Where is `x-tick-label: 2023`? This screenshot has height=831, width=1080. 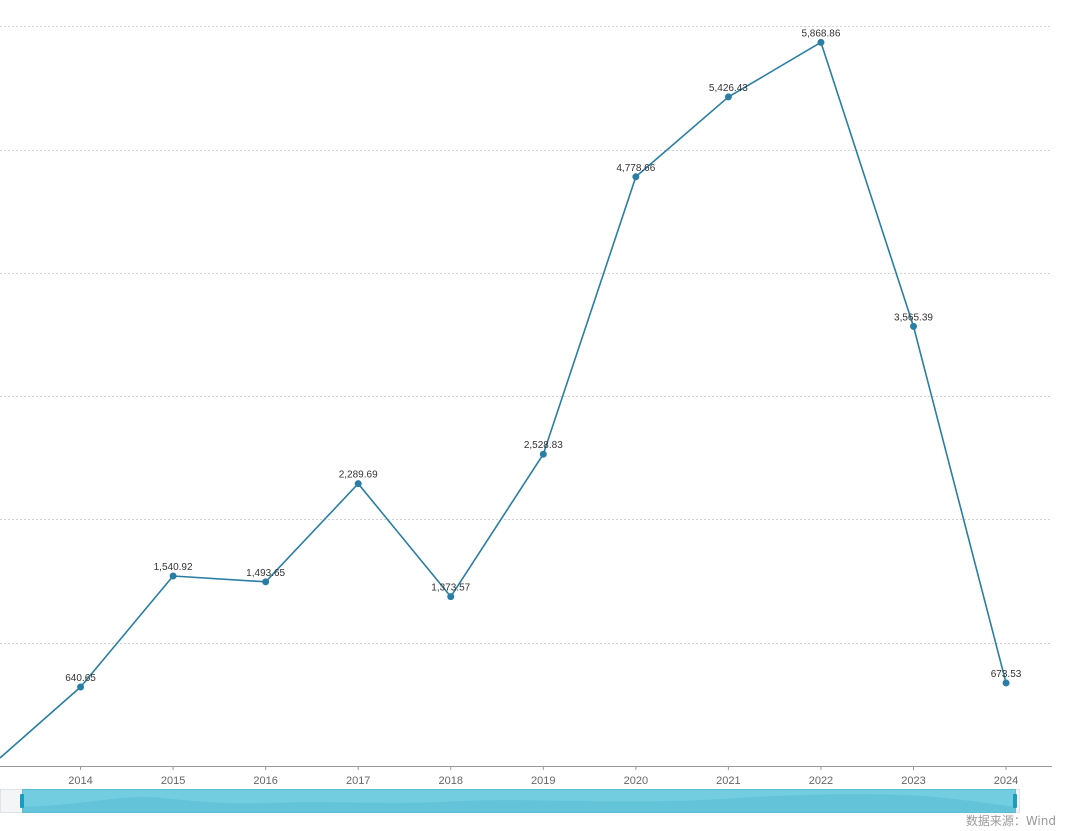
x-tick-label: 2023 is located at coordinates (913, 781).